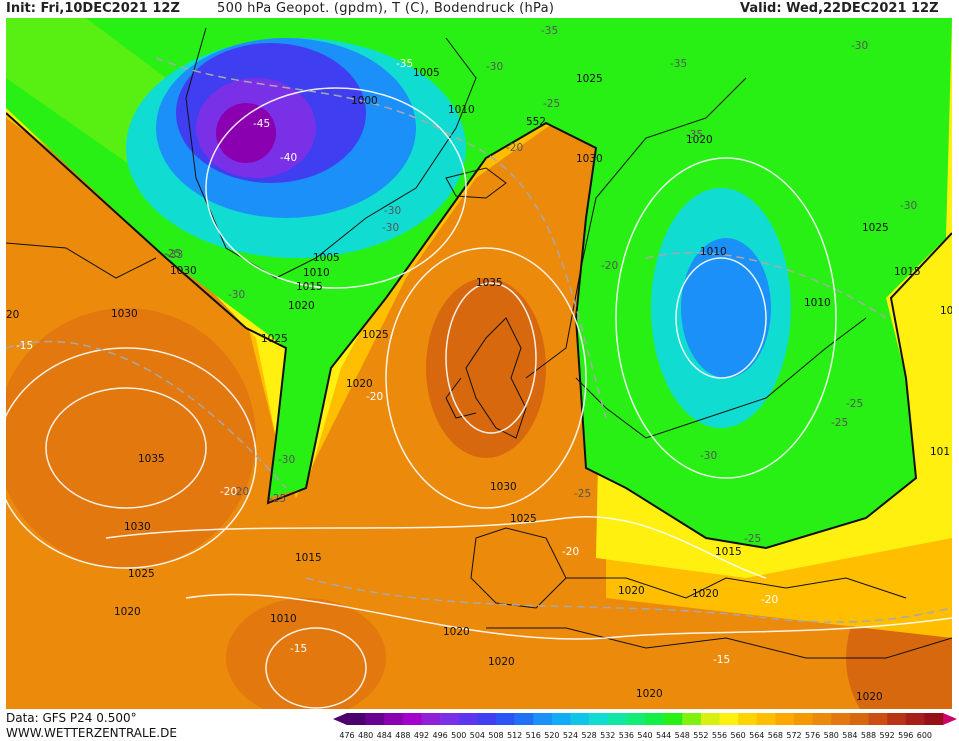 This screenshot has height=741, width=959. Describe the element at coordinates (288, 158) in the screenshot. I see `temperature-label: -40` at that location.